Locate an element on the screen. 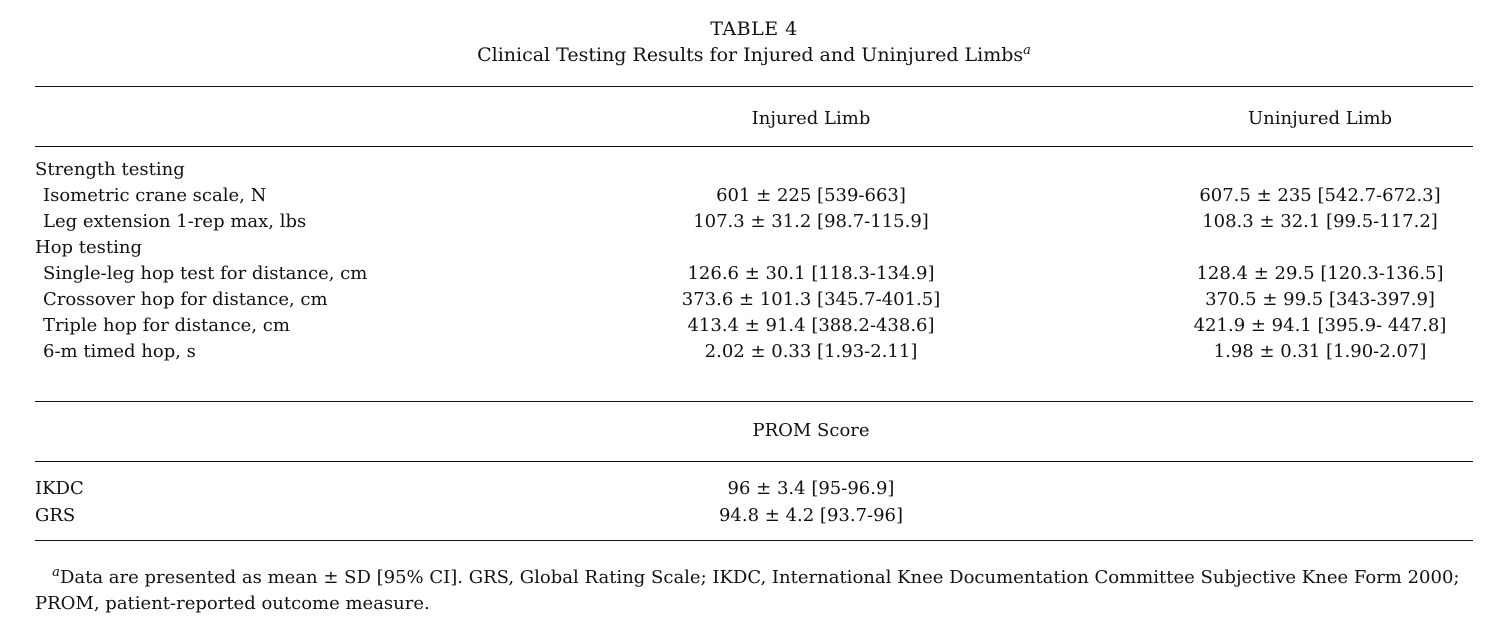 This screenshot has width=1498, height=624. row-label: Triple hop for distance, cm is located at coordinates (166, 325).